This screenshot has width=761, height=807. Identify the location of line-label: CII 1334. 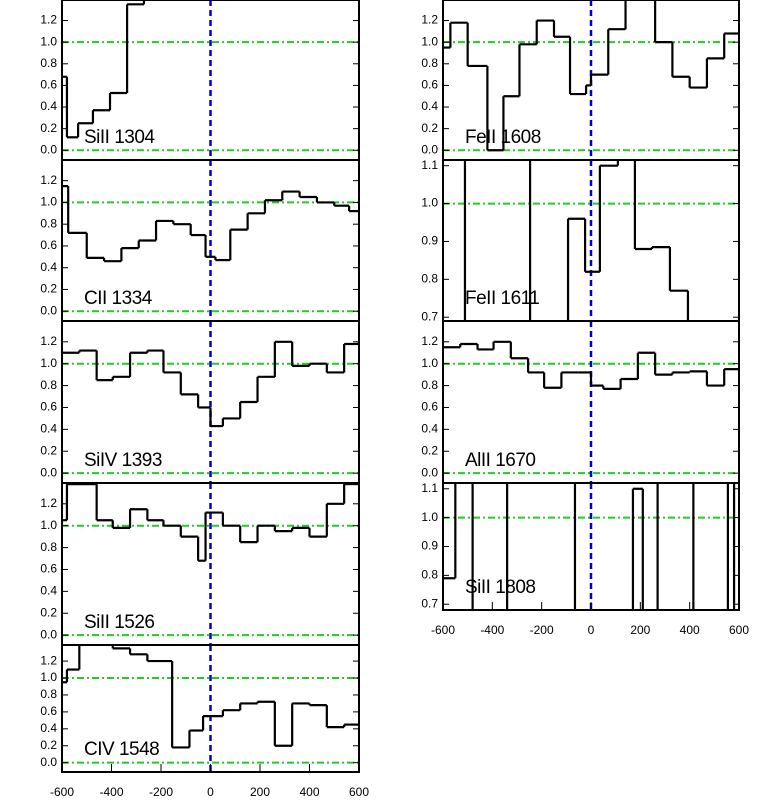
(118, 298).